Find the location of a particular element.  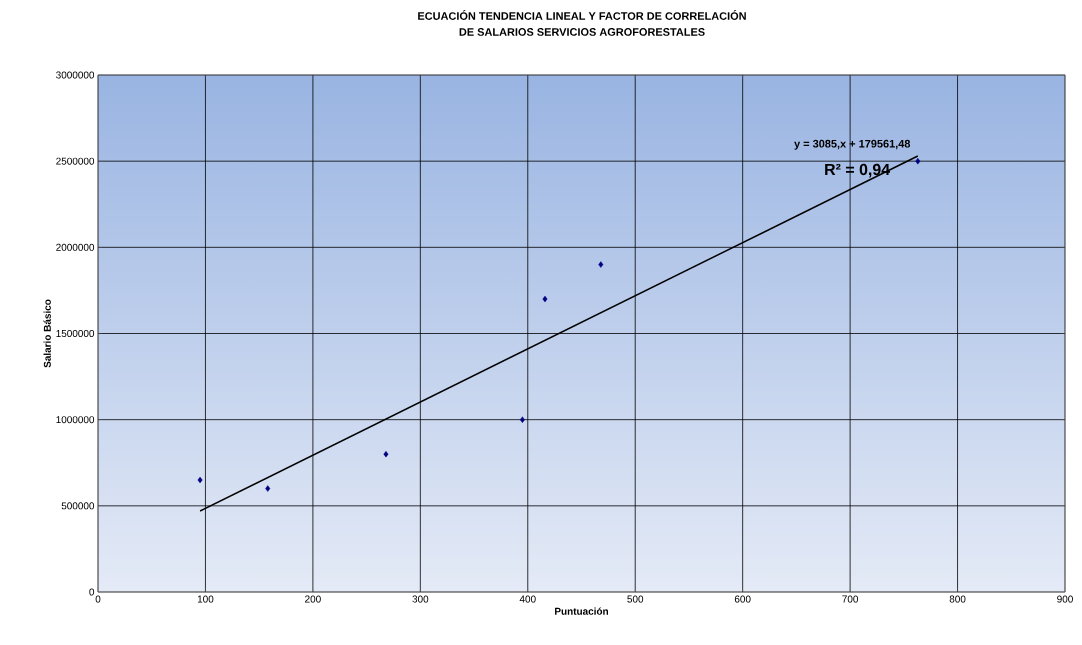

y-axis-title: Salario Básico is located at coordinates (47, 333).